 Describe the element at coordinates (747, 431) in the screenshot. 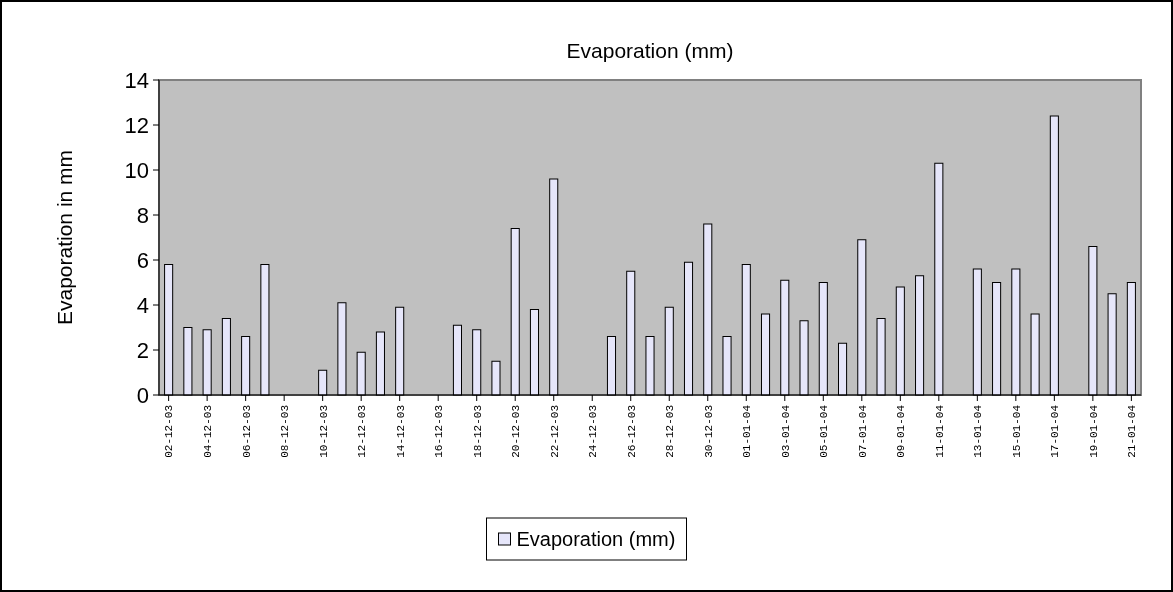

I see `x-tick-label: 01-01-04` at that location.